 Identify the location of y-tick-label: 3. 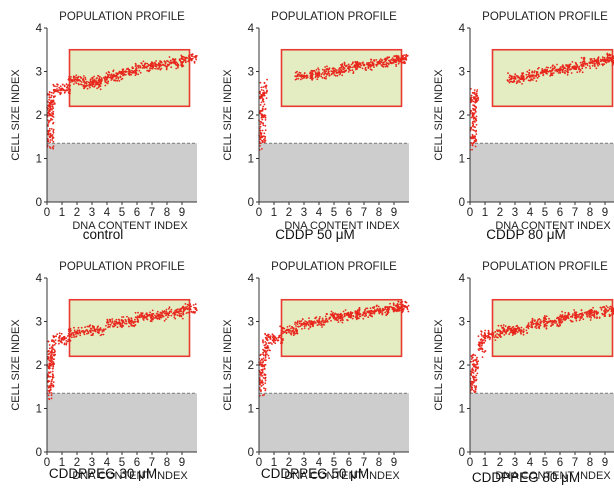
(39, 73).